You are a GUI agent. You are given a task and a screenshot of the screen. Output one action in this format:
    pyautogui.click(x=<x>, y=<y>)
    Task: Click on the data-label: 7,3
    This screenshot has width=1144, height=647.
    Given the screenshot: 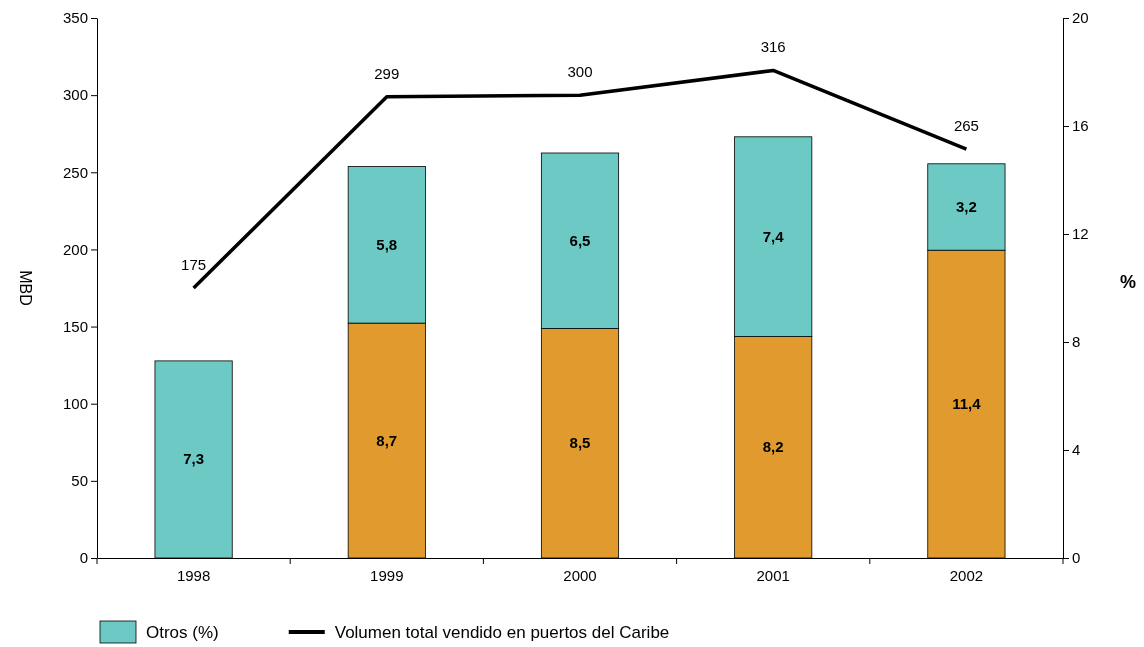 What is the action you would take?
    pyautogui.click(x=194, y=459)
    